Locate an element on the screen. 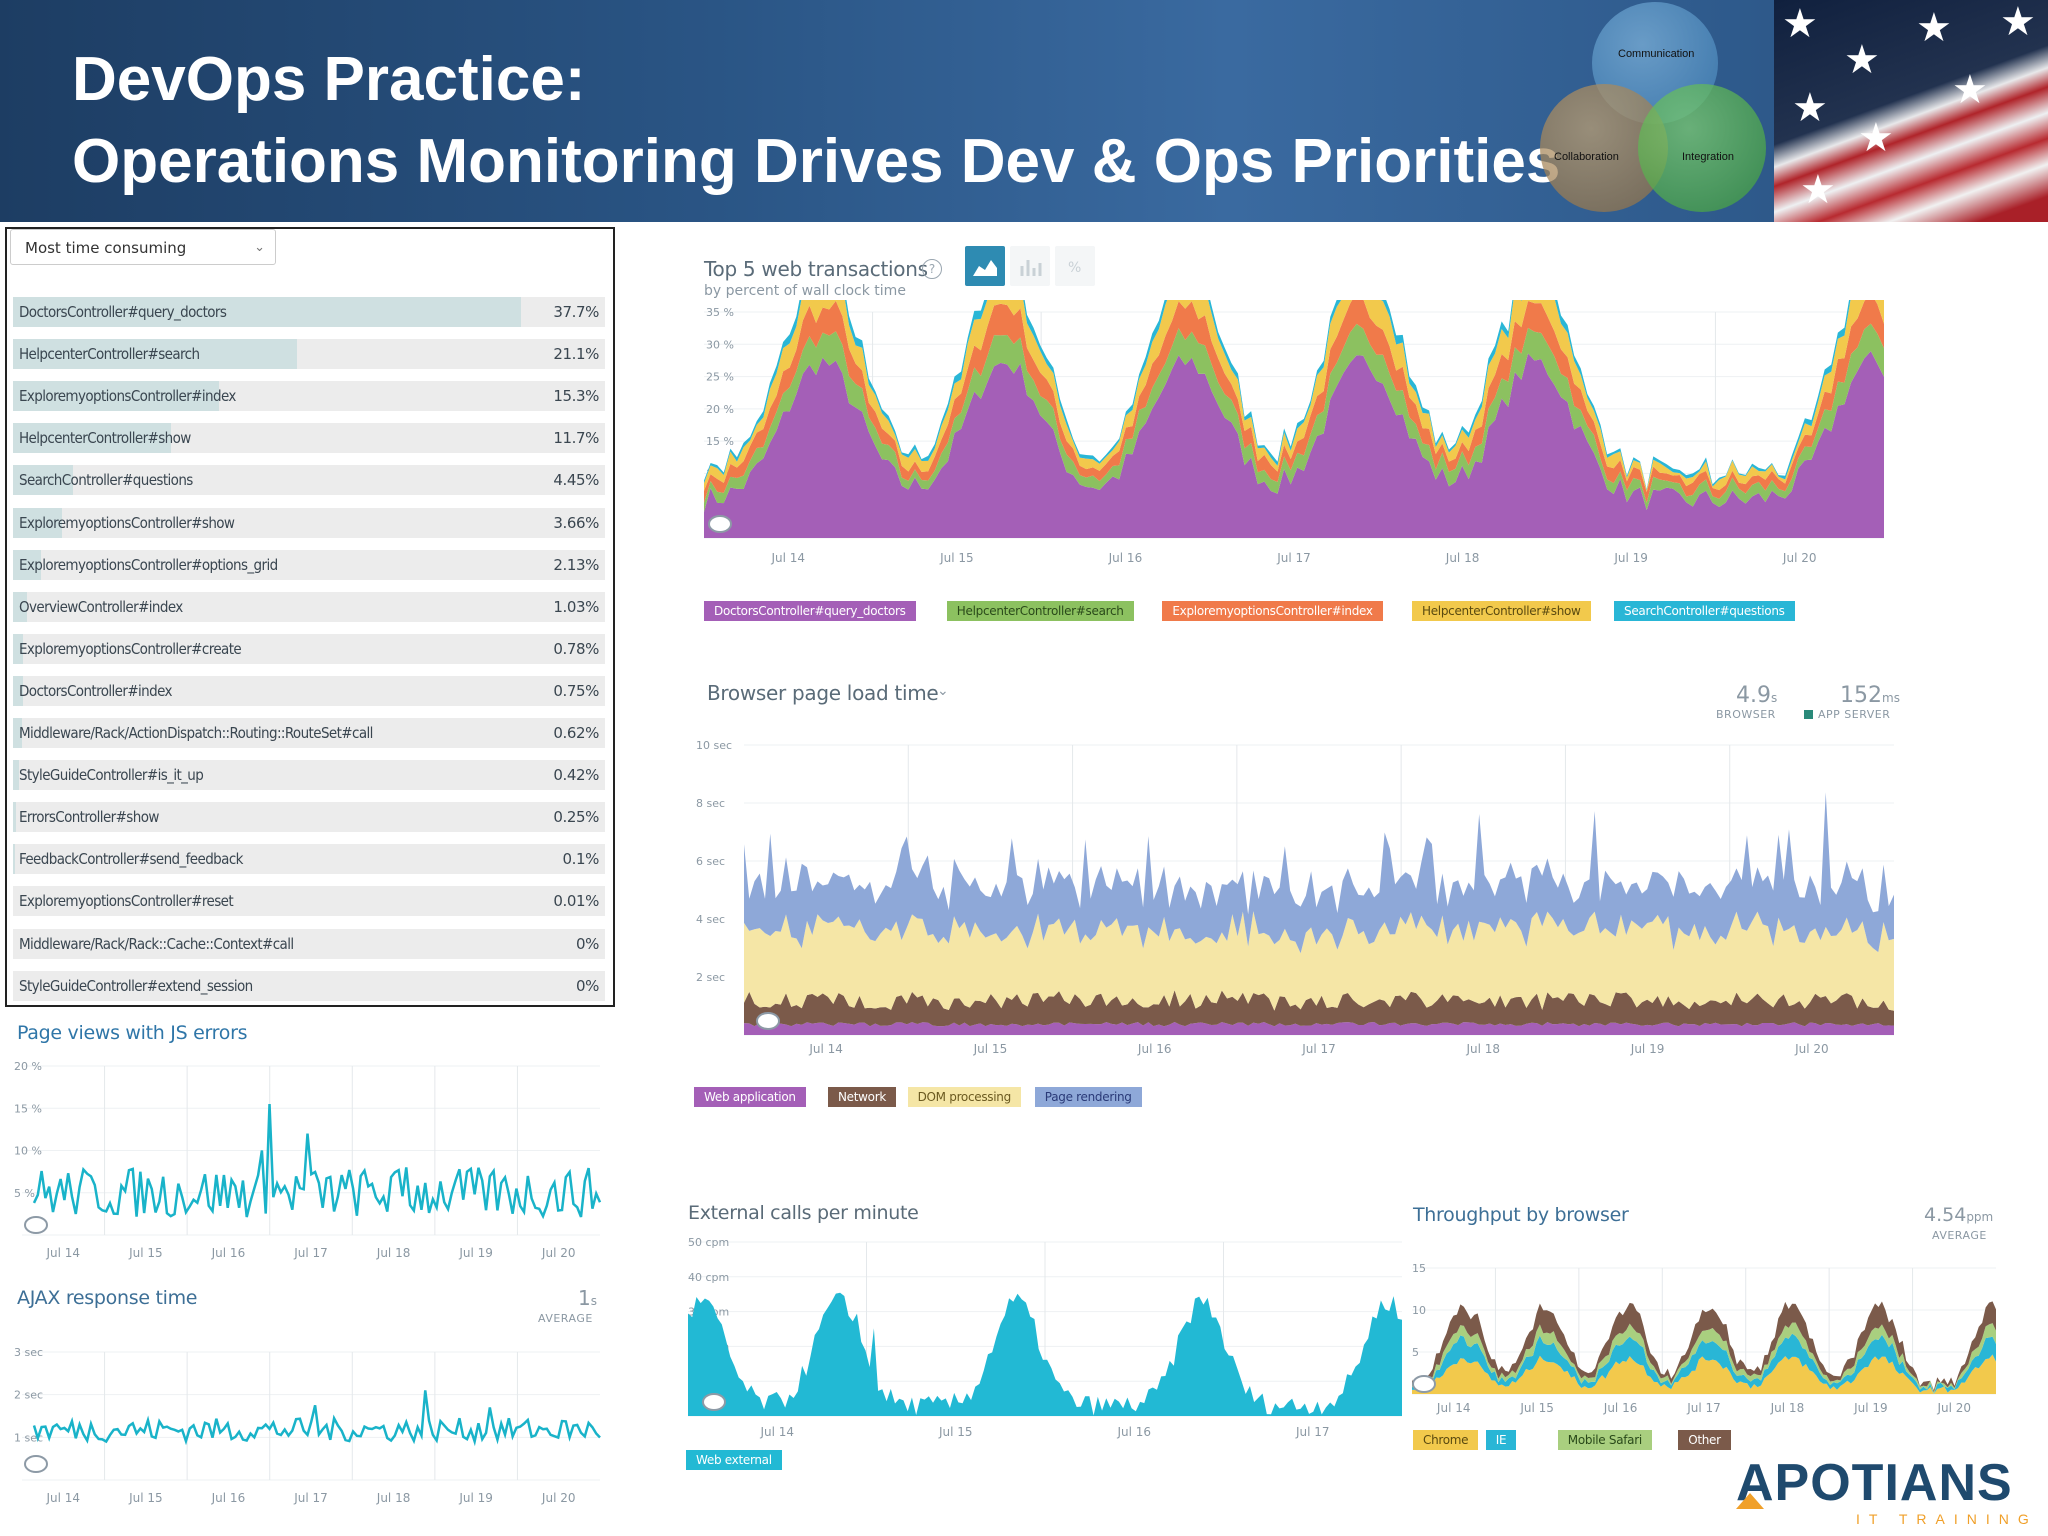  transaction-percent: 0% is located at coordinates (587, 985).